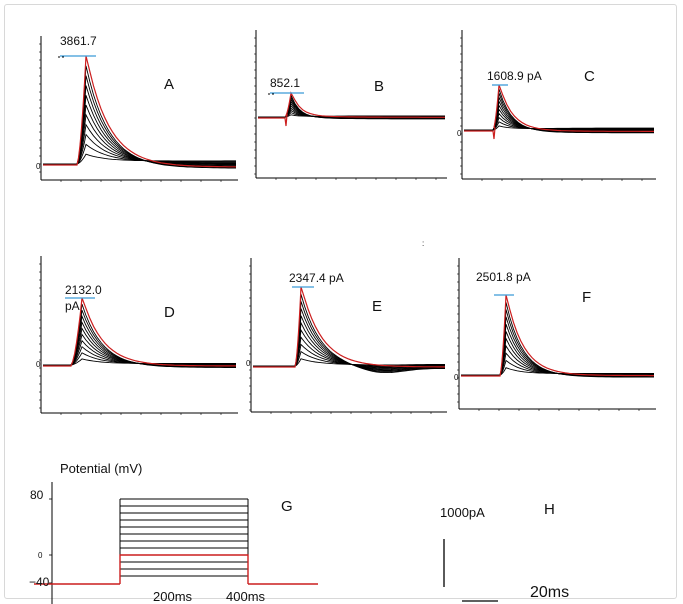  Describe the element at coordinates (101, 468) in the screenshot. I see `panel-g-ylabel: Potential (mV)` at that location.